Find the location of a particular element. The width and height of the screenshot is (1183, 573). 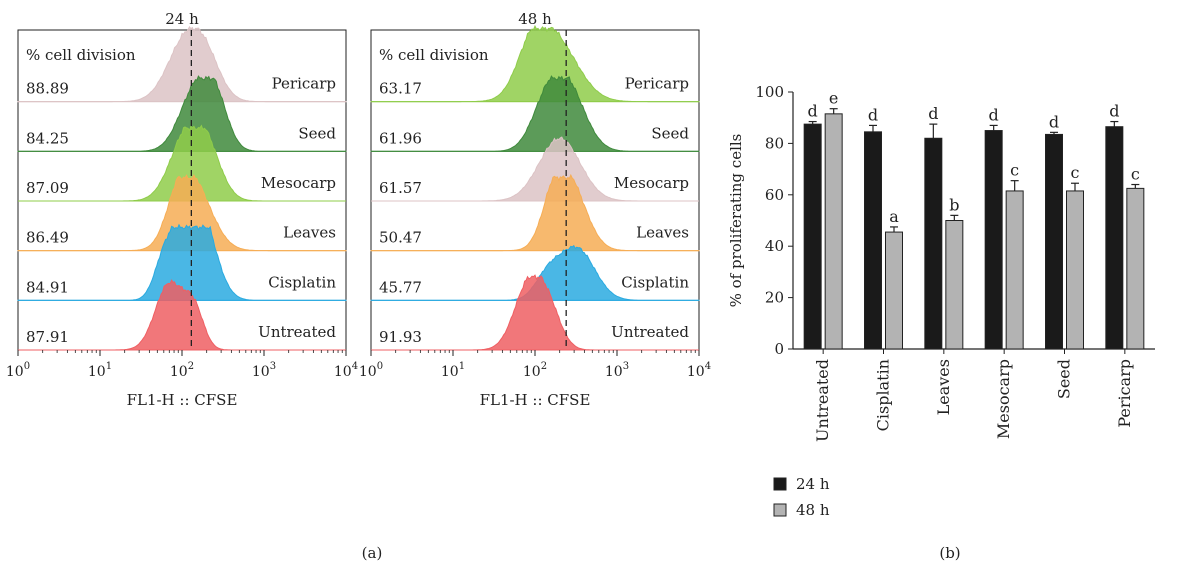

value-label-untreated: 91.93 is located at coordinates (400, 337).